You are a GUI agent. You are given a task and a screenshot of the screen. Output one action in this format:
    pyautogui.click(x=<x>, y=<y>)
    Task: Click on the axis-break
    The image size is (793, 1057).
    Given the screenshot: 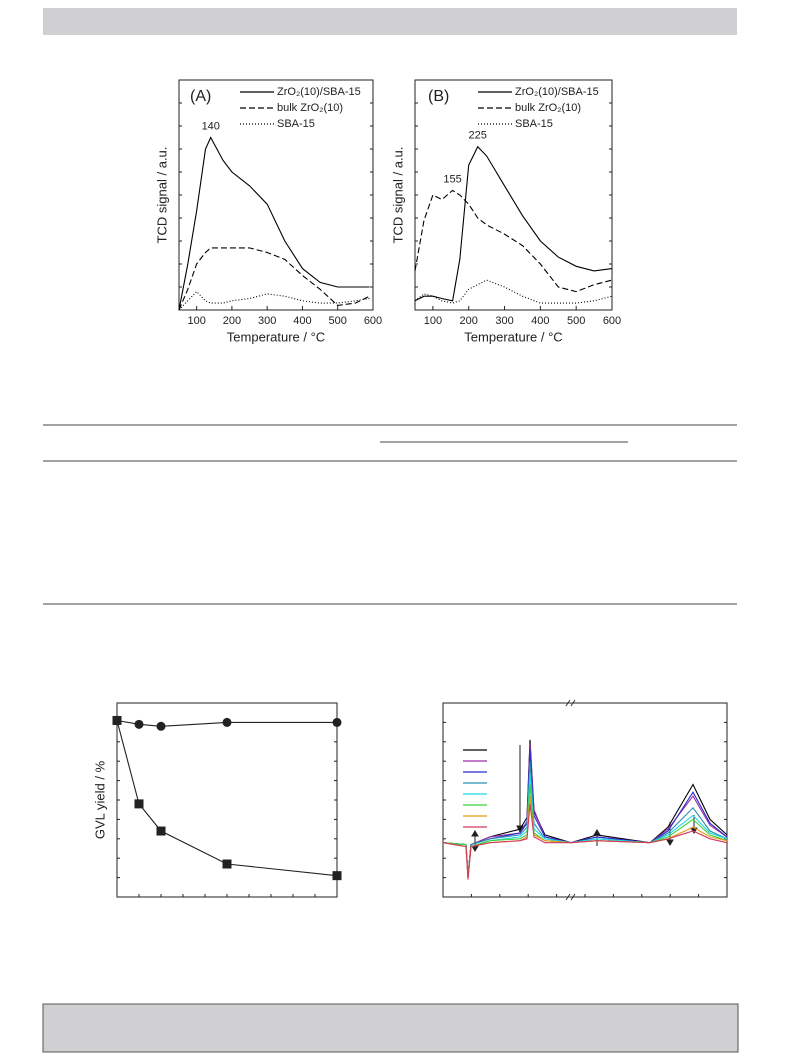 What is the action you would take?
    pyautogui.click(x=570, y=800)
    